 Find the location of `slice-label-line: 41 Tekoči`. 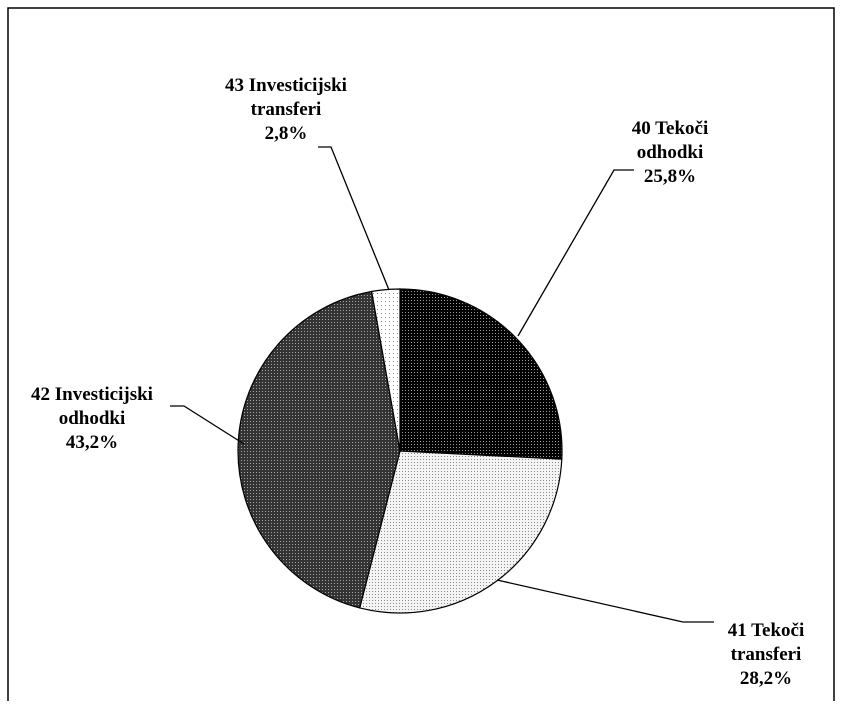

slice-label-line: 41 Tekoči is located at coordinates (766, 630).